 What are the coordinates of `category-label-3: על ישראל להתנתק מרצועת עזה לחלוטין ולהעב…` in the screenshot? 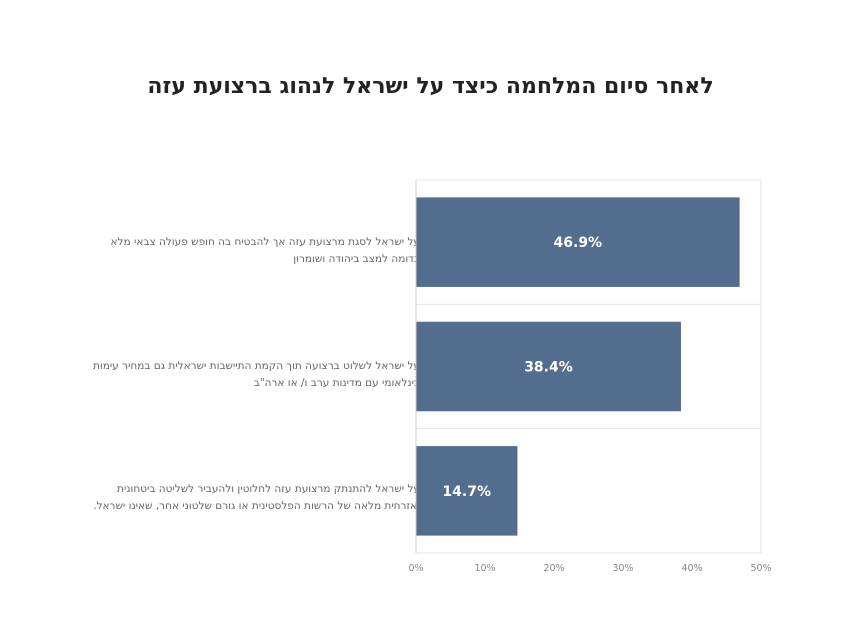 It's located at (256, 497).